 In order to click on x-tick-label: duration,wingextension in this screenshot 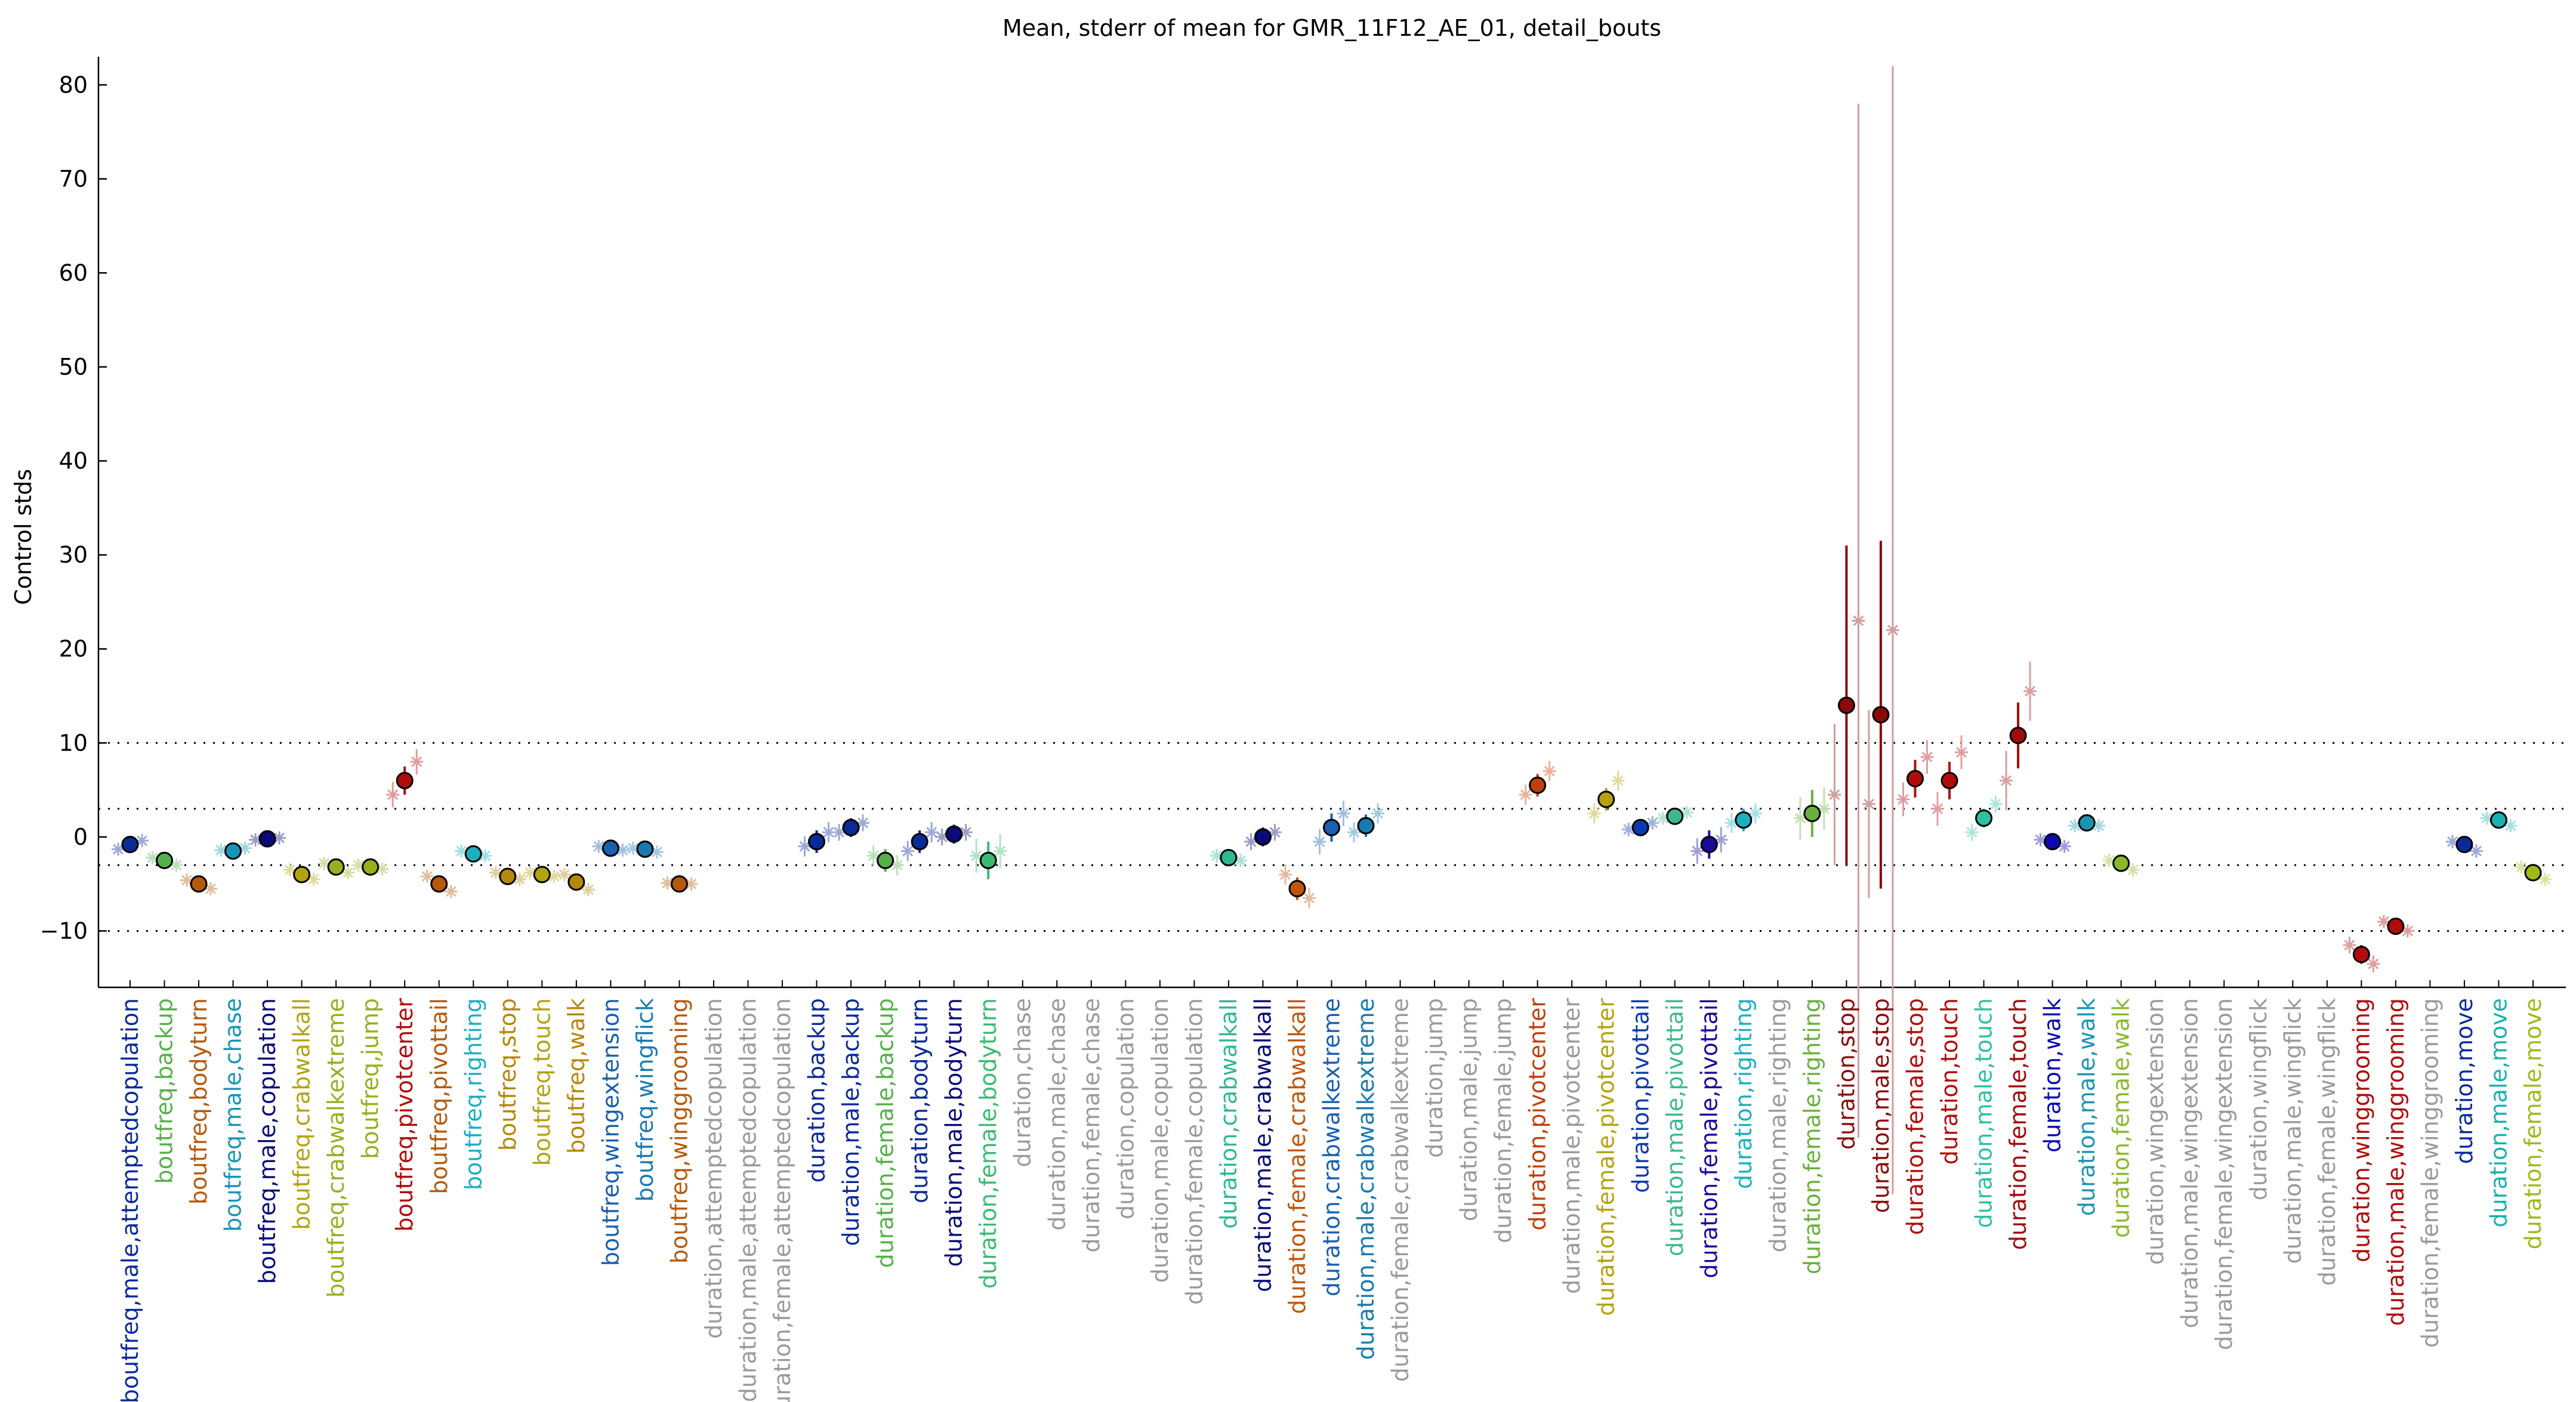, I will do `click(2155, 1131)`.